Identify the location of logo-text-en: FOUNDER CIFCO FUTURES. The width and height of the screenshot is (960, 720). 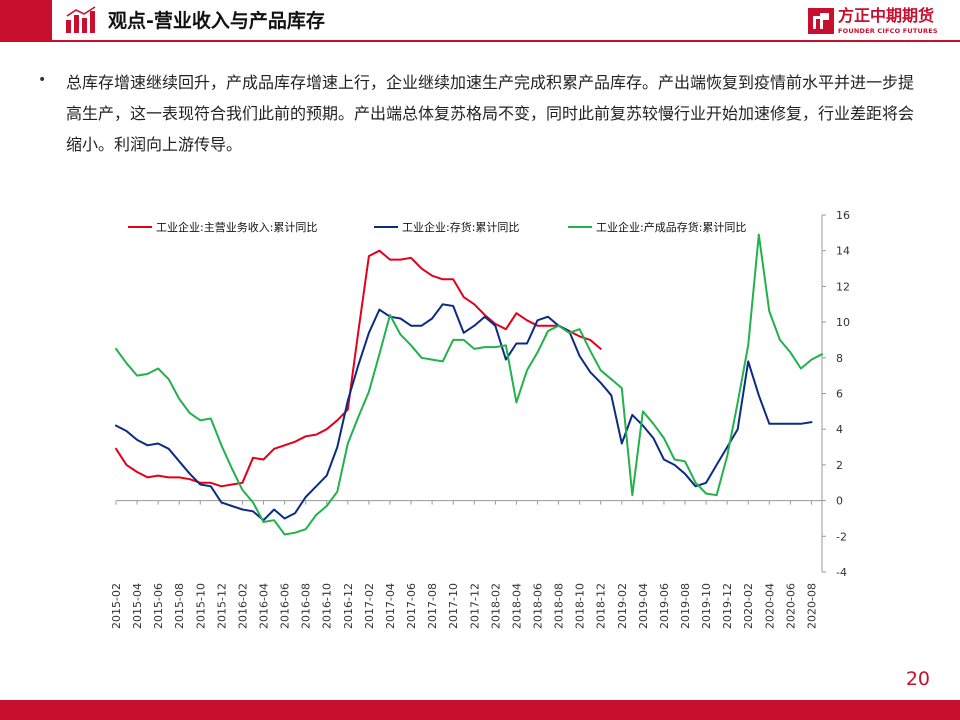
(888, 31).